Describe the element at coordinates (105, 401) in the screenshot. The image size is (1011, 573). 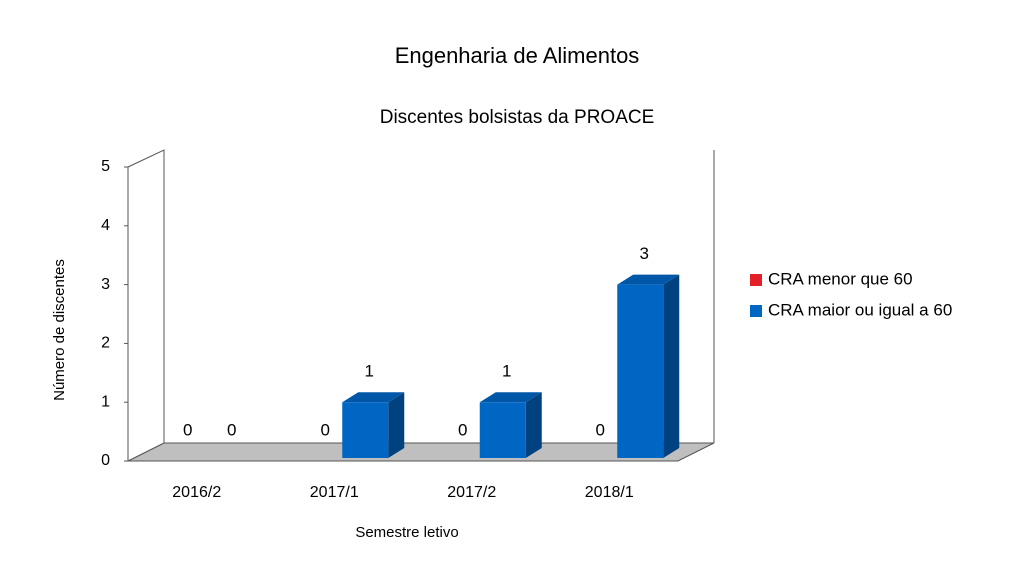
I see `y-tick-label: 1` at that location.